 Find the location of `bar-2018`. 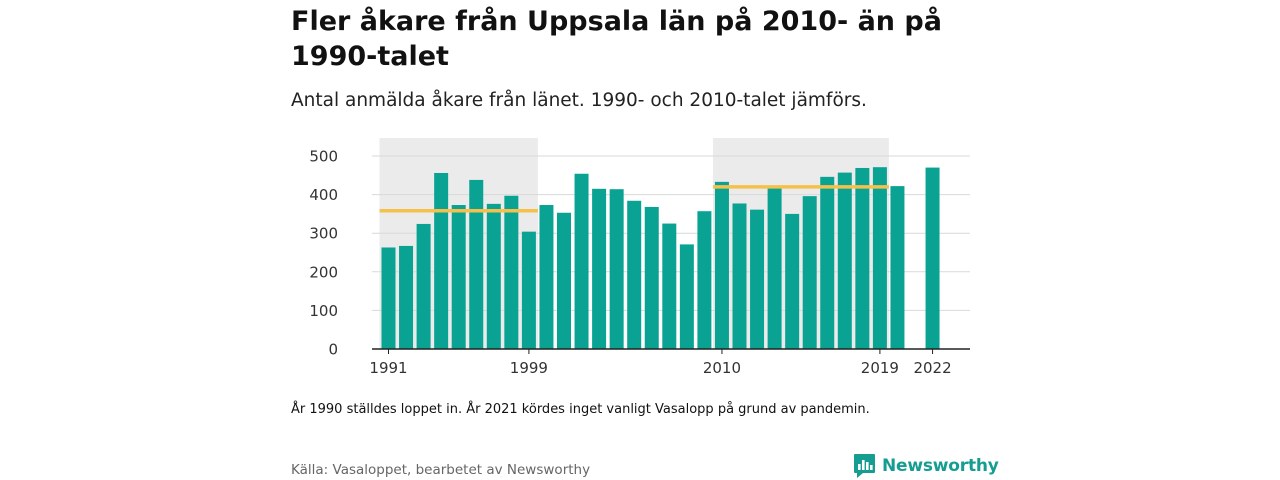

bar-2018 is located at coordinates (862, 258).